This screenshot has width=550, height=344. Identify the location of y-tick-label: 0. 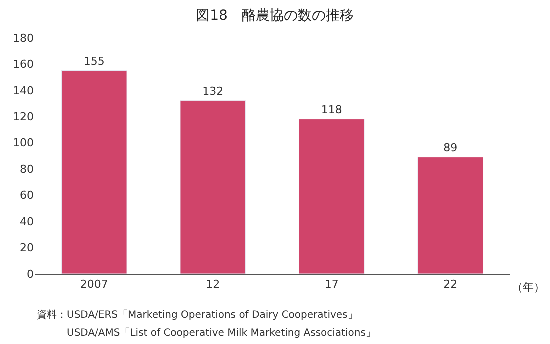
(30, 274).